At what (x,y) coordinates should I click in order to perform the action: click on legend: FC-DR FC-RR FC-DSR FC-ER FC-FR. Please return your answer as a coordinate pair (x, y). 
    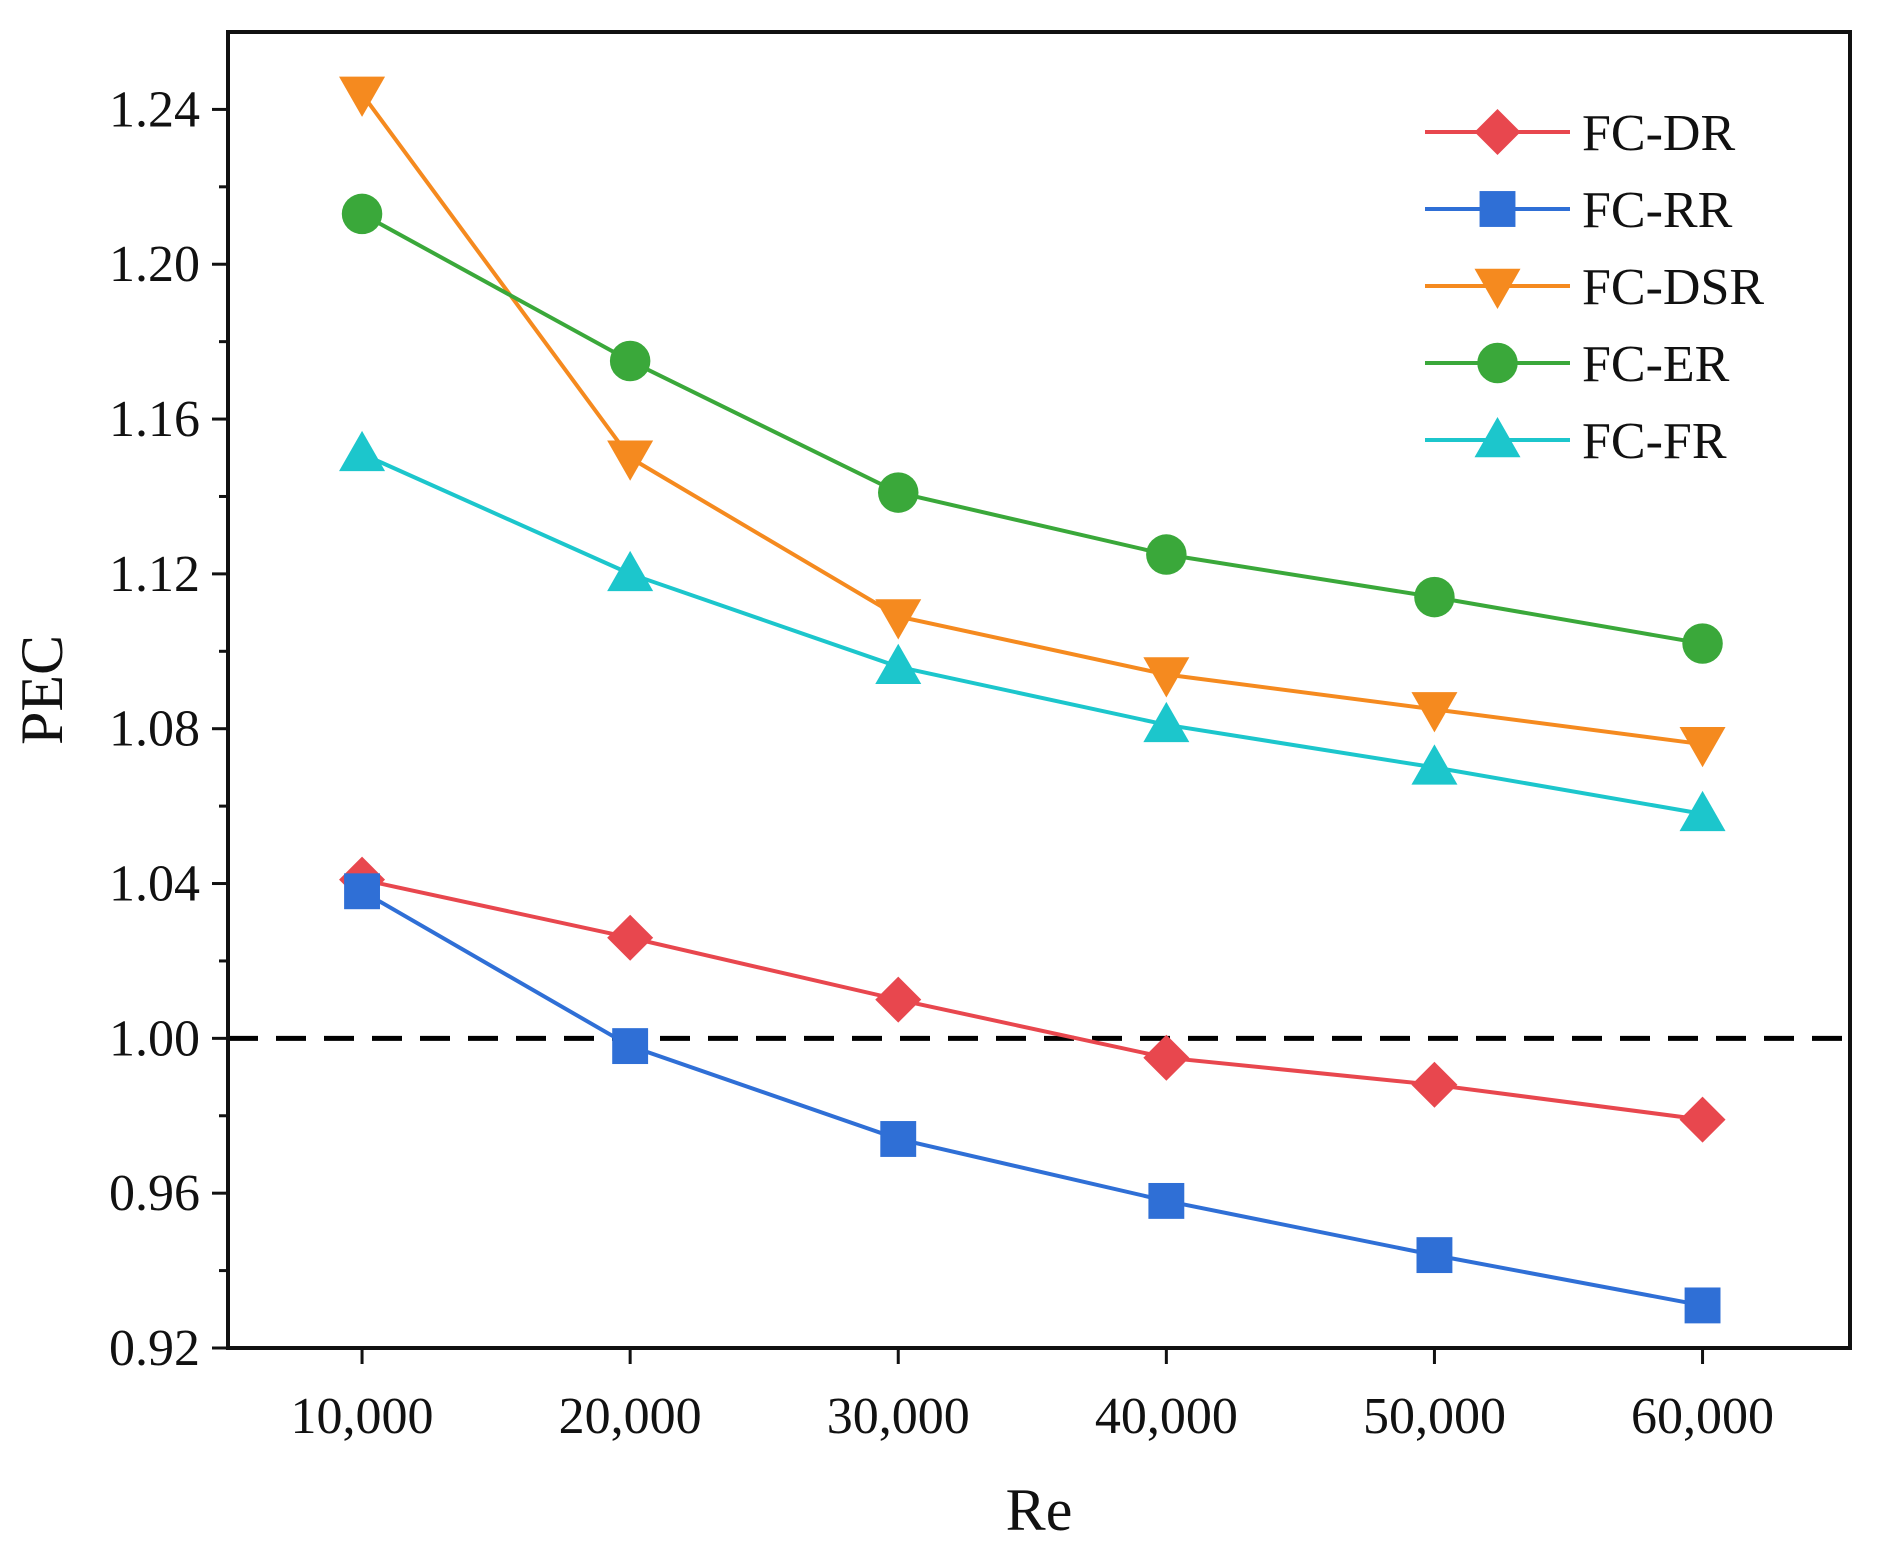
    Looking at the image, I should click on (1594, 287).